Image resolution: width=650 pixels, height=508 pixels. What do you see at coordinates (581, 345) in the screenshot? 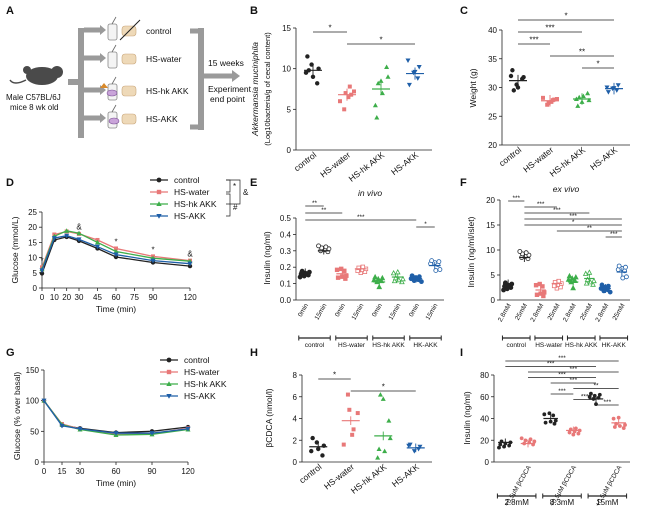
I see `panel-f-group-label: HS-hk AKK` at bounding box center [581, 345].